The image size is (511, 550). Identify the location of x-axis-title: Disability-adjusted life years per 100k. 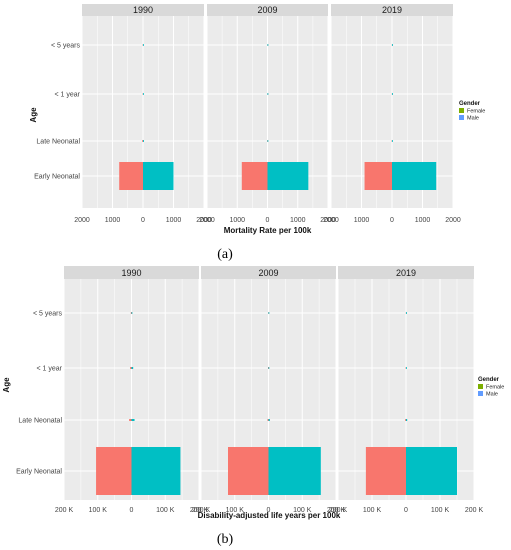
(269, 515).